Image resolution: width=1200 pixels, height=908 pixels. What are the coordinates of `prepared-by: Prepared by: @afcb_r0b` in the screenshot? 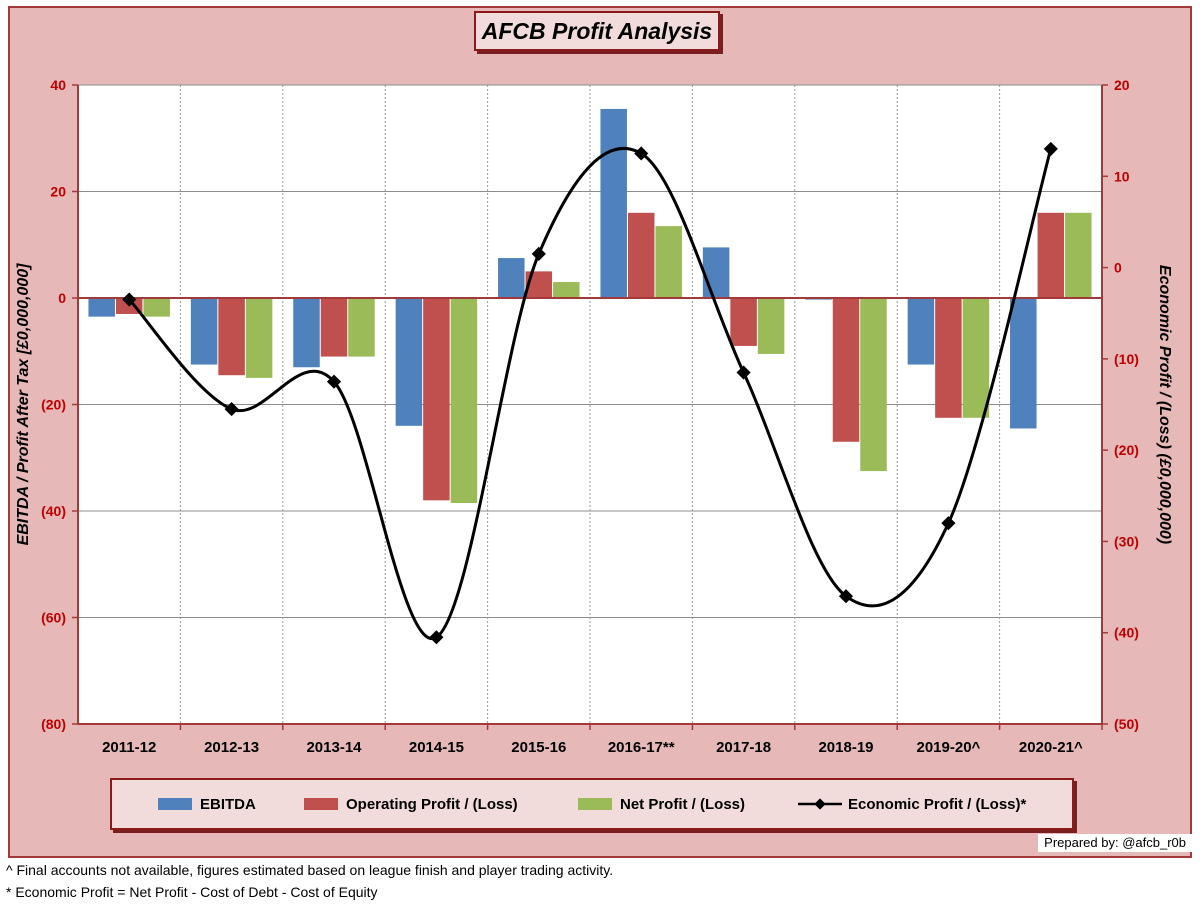 It's located at (1115, 843).